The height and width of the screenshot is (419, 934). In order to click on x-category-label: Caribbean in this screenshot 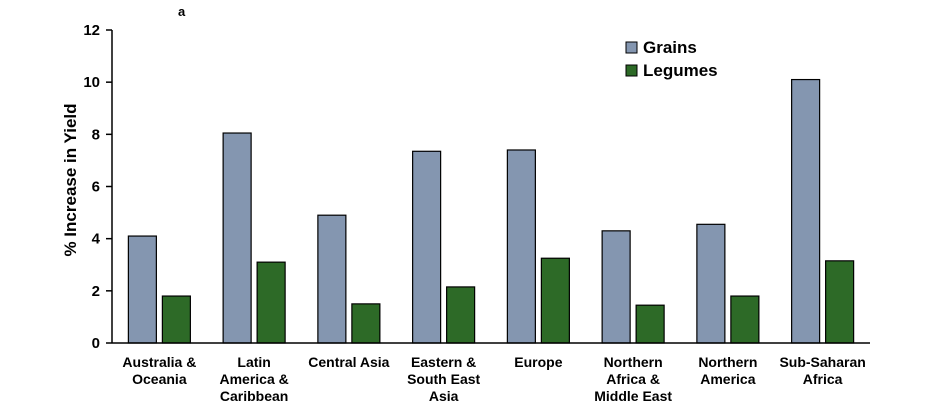, I will do `click(254, 396)`.